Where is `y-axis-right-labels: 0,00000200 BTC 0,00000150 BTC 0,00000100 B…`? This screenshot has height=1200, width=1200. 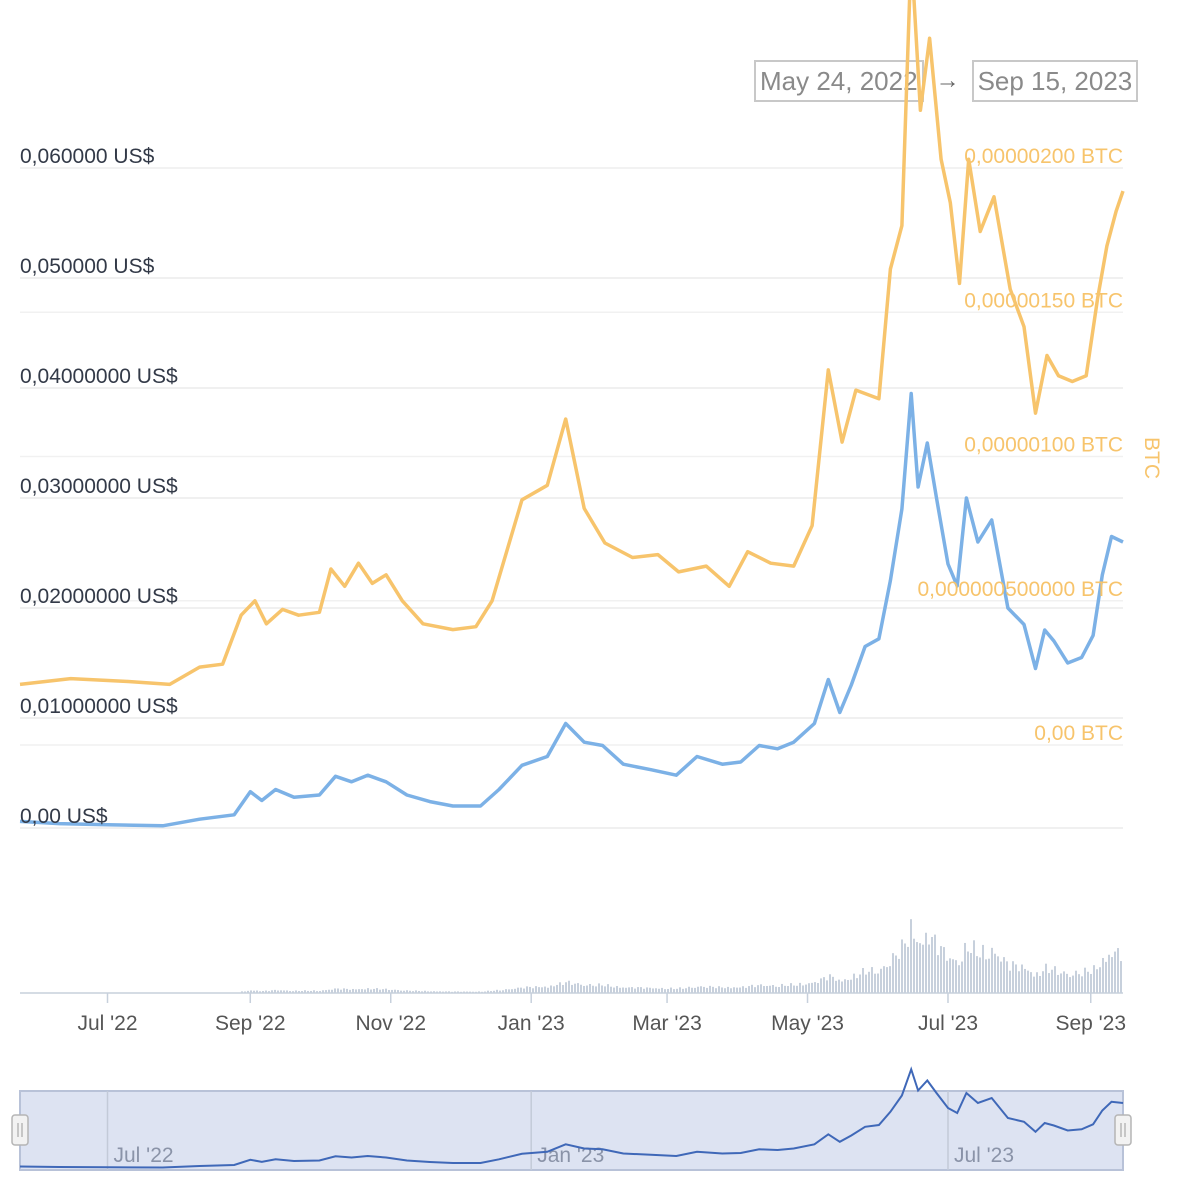
y-axis-right-labels: 0,00000200 BTC 0,00000150 BTC 0,00000100 B… is located at coordinates (1021, 445).